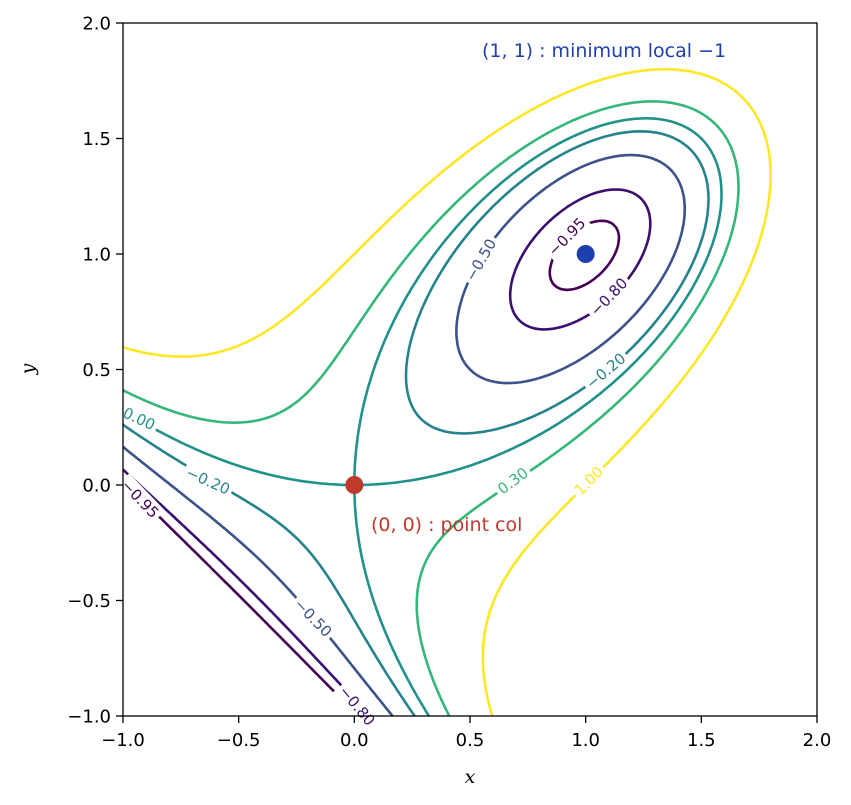 The height and width of the screenshot is (805, 851). Describe the element at coordinates (470, 777) in the screenshot. I see `x-axis-title: x` at that location.